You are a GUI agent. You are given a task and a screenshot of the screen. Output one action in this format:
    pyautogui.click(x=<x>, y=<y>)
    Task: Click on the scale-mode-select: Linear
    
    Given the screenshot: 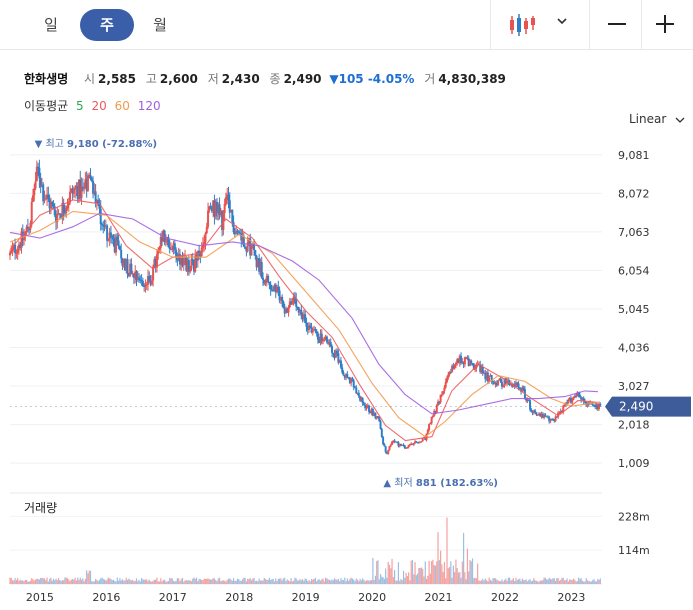 What is the action you would take?
    pyautogui.click(x=648, y=119)
    